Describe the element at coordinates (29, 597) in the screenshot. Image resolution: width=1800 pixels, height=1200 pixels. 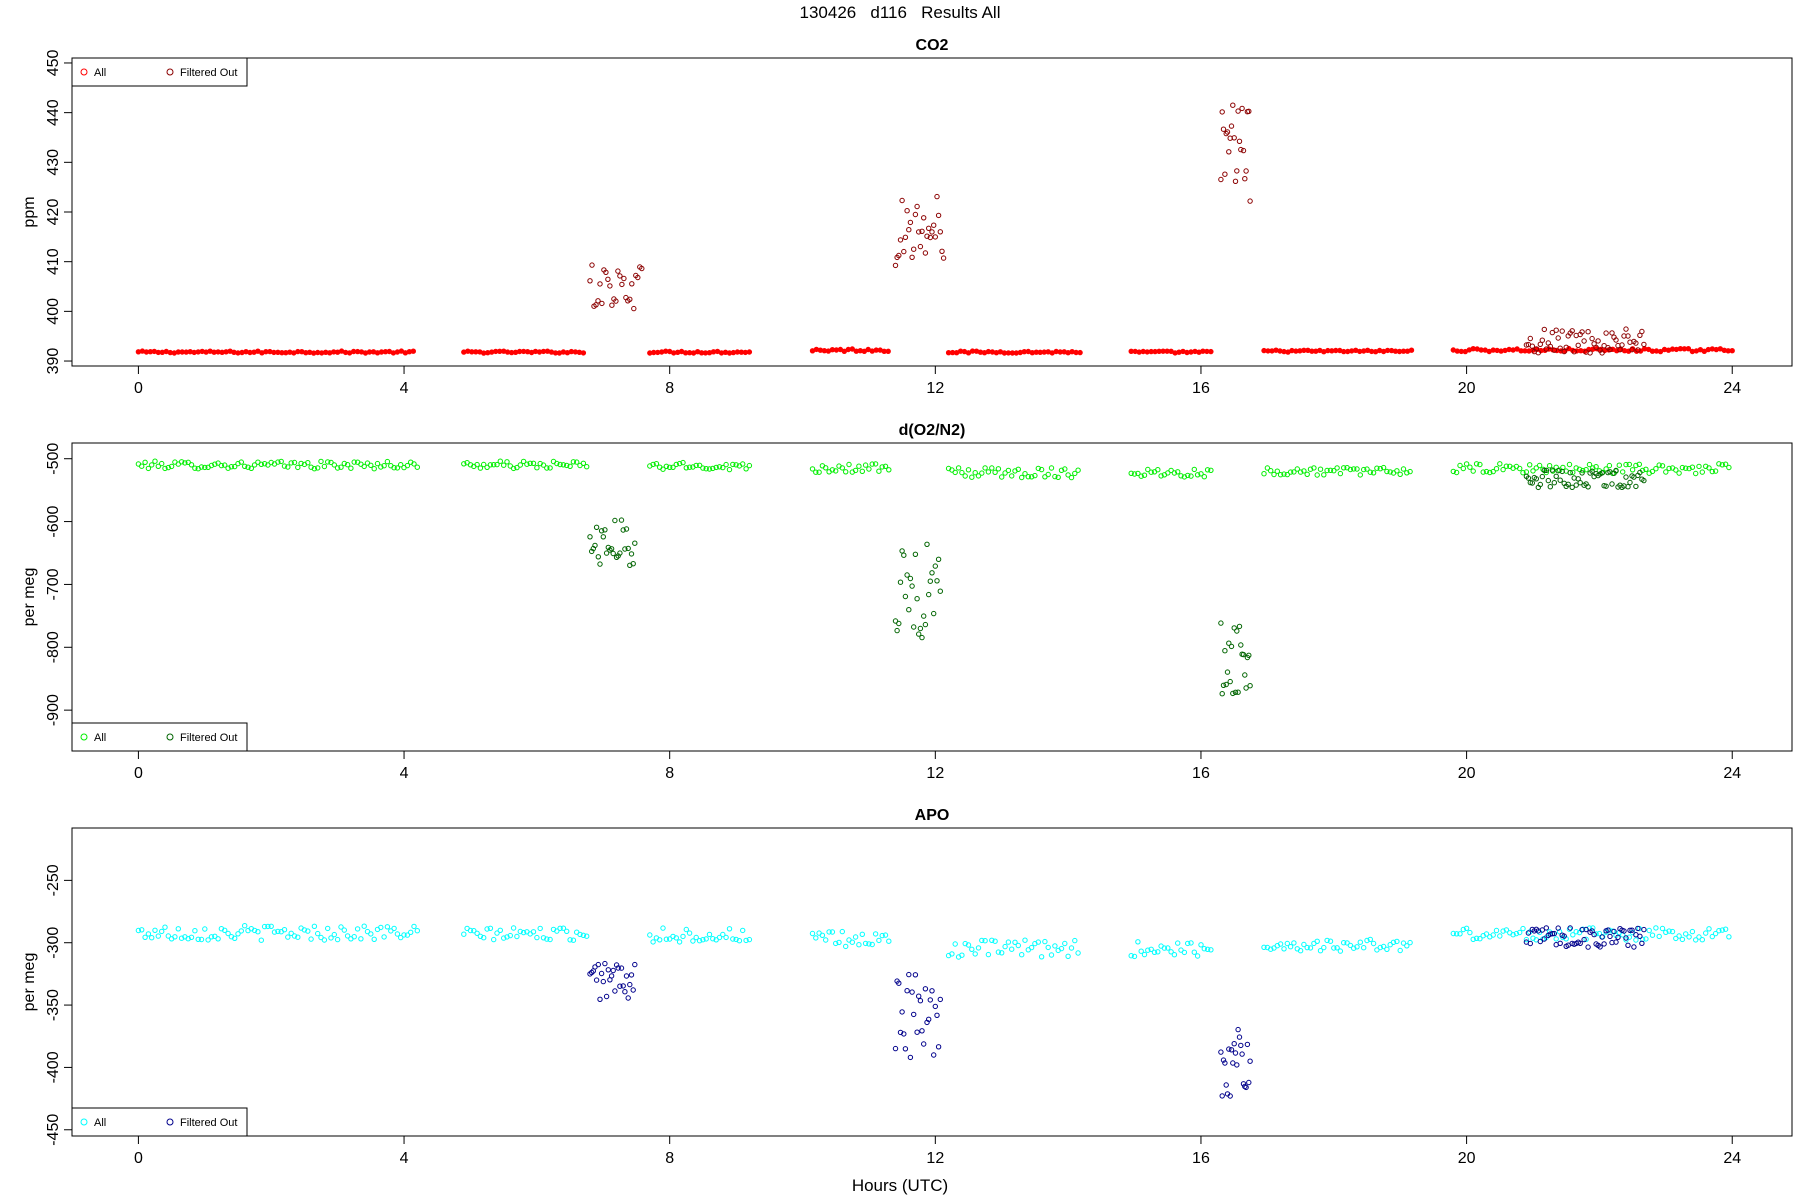
I see `y-axis-label: per meg` at that location.